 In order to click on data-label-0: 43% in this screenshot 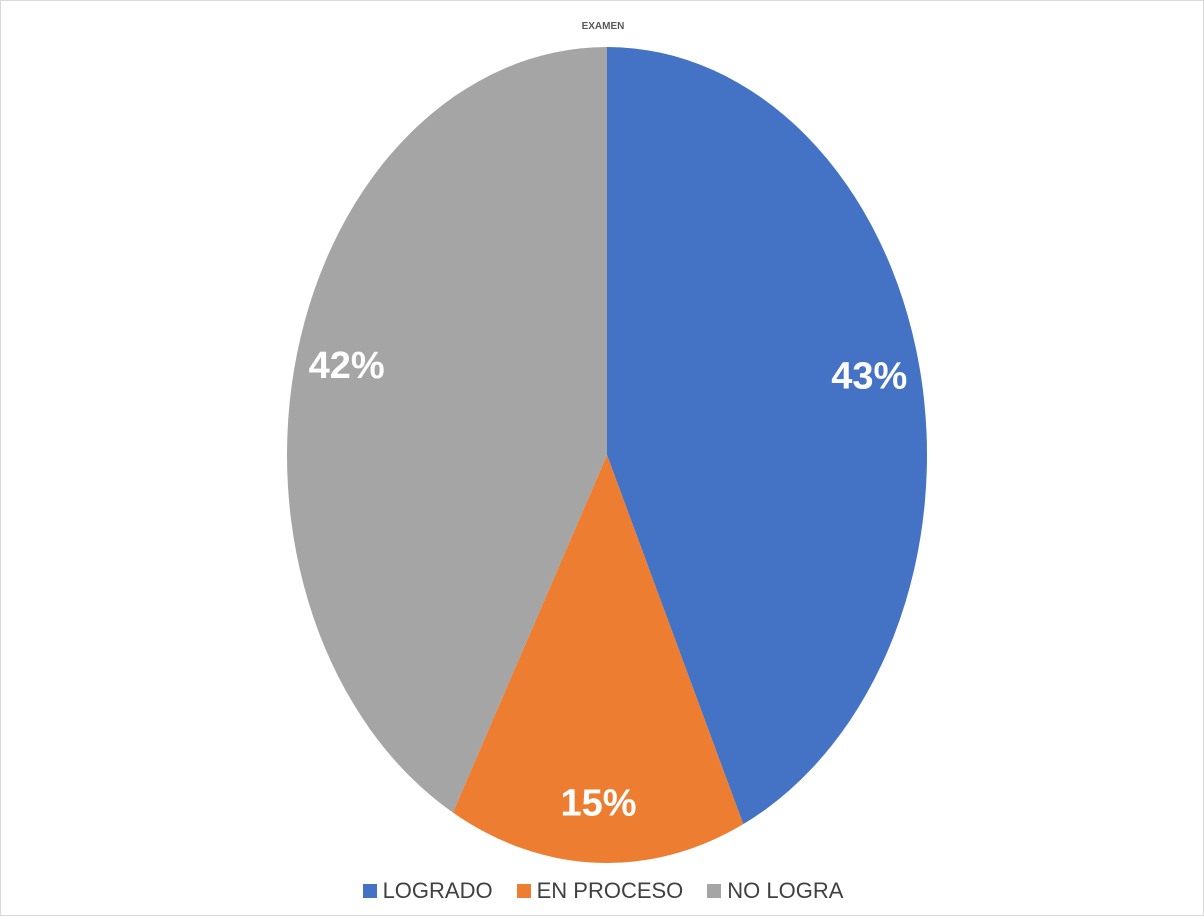, I will do `click(869, 376)`.